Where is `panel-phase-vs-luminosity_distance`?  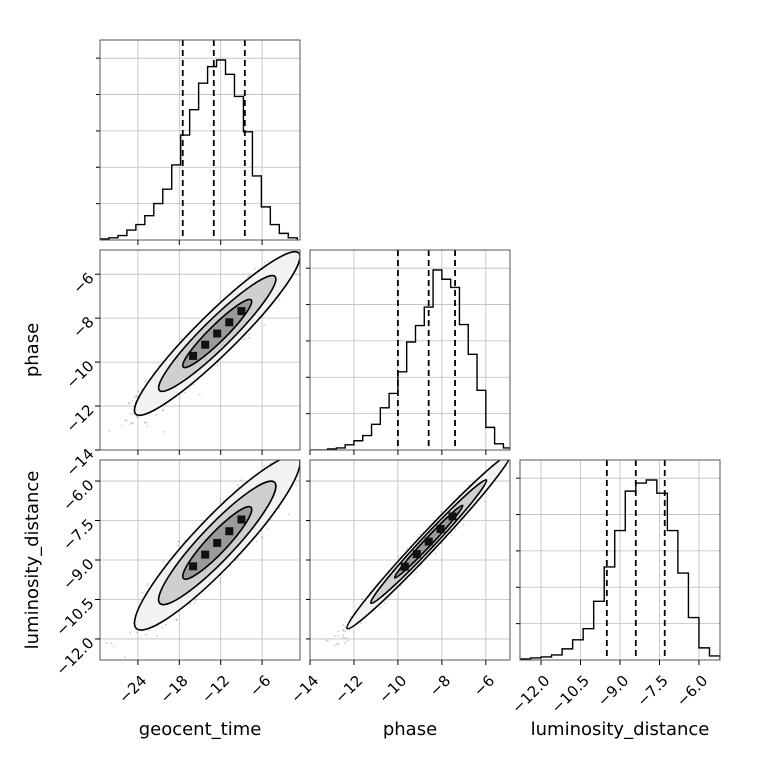 panel-phase-vs-luminosity_distance is located at coordinates (414, 555).